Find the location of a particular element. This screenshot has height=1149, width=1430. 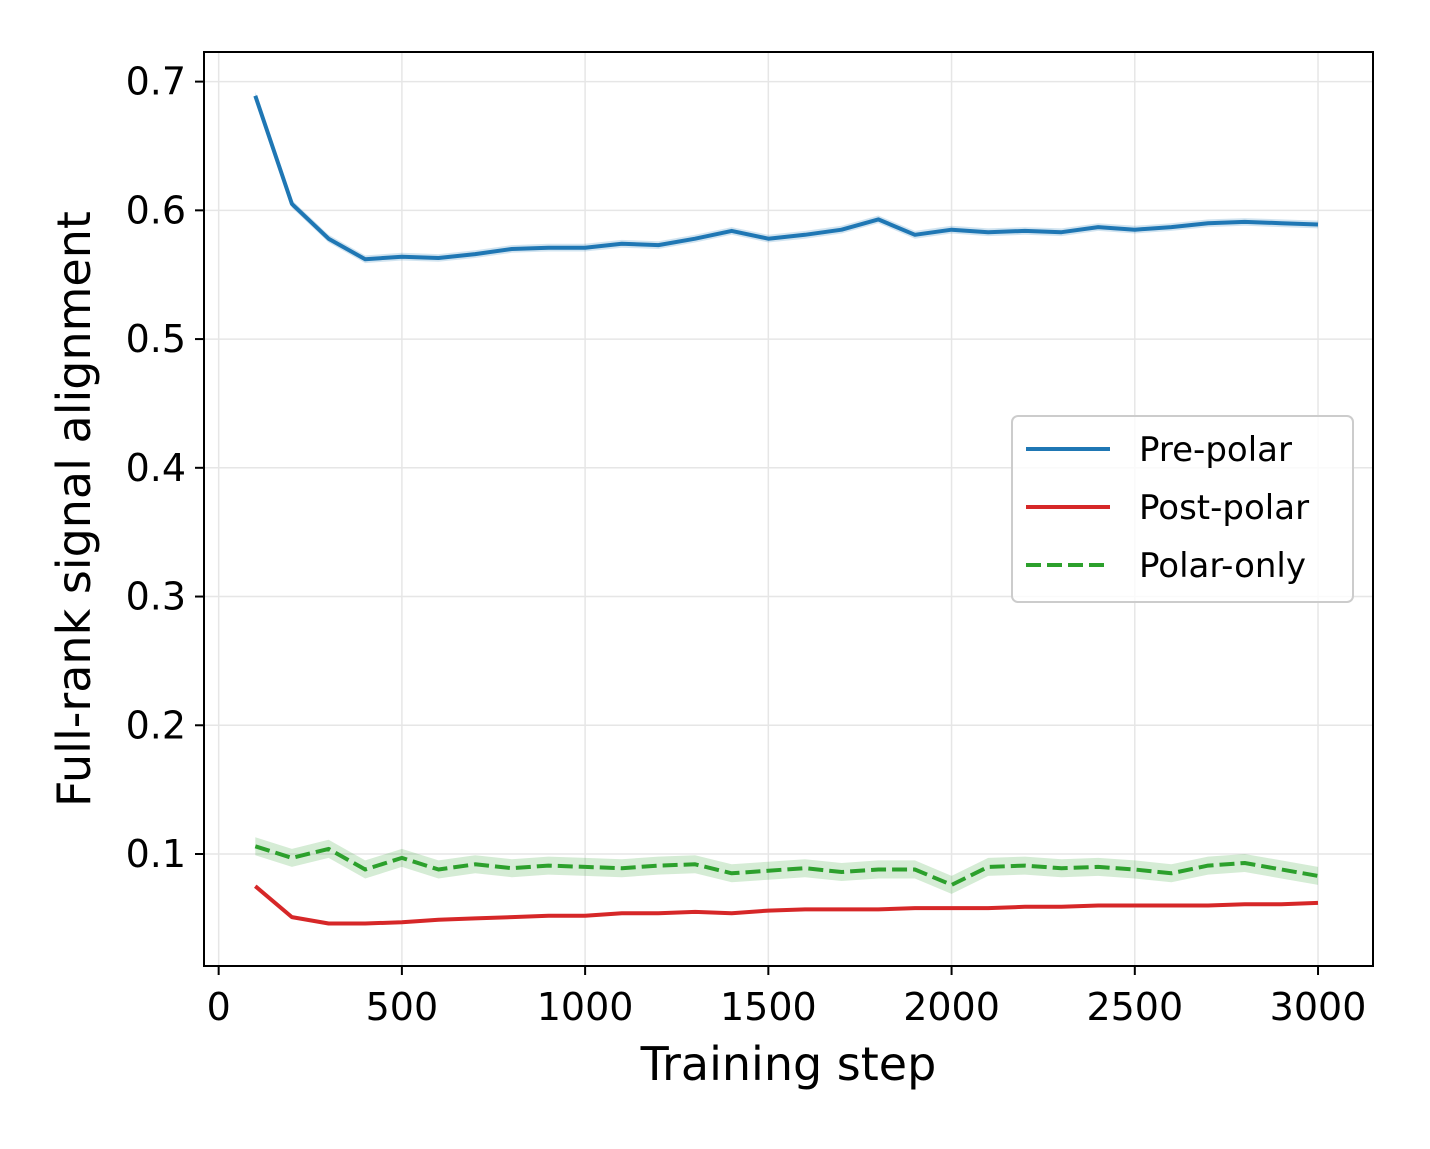

legend: Pre-polar Post-polar Polar-only is located at coordinates (1182, 509).